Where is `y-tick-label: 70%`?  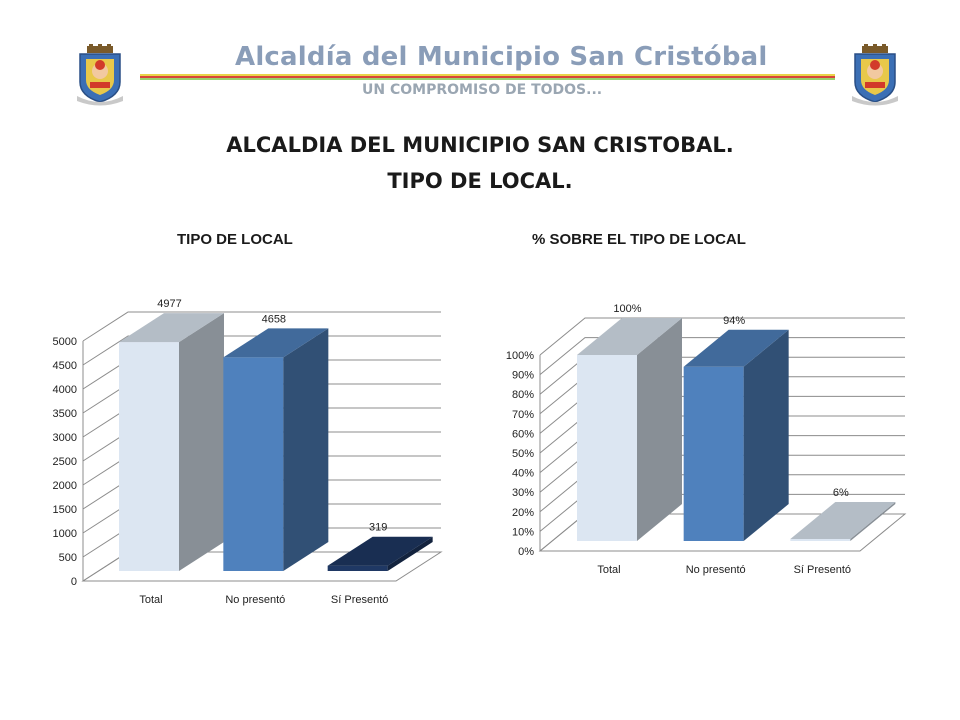
y-tick-label: 70% is located at coordinates (523, 415).